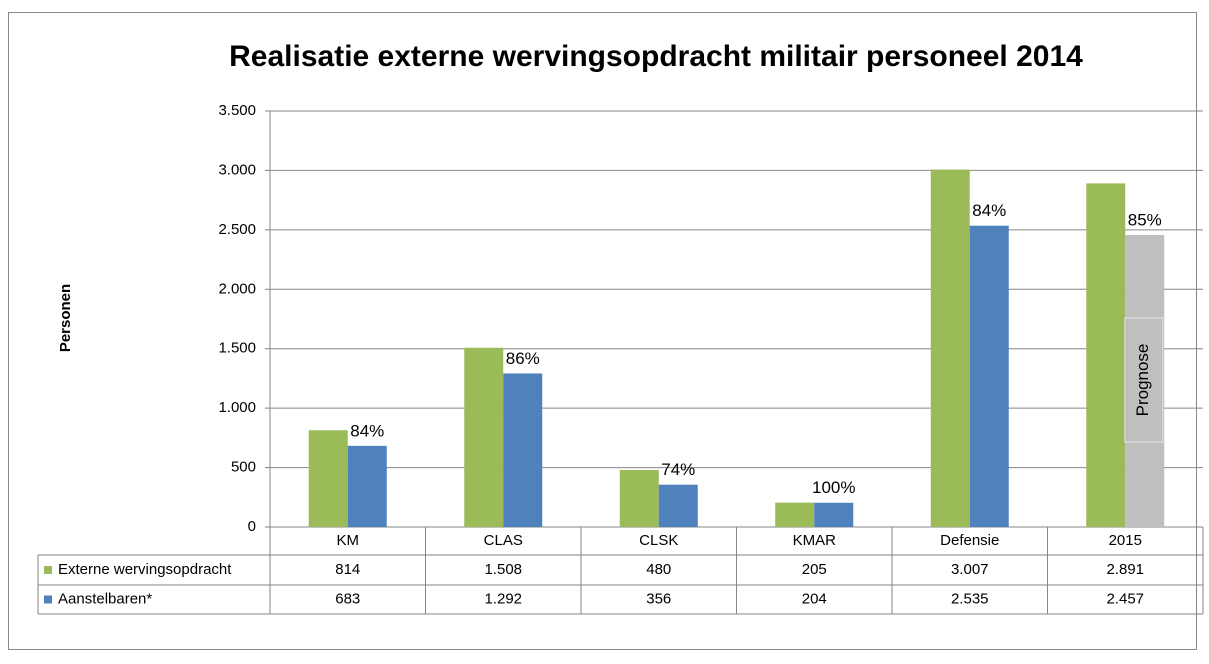 This screenshot has width=1209, height=664. I want to click on y-tick-label: 1.000, so click(237, 407).